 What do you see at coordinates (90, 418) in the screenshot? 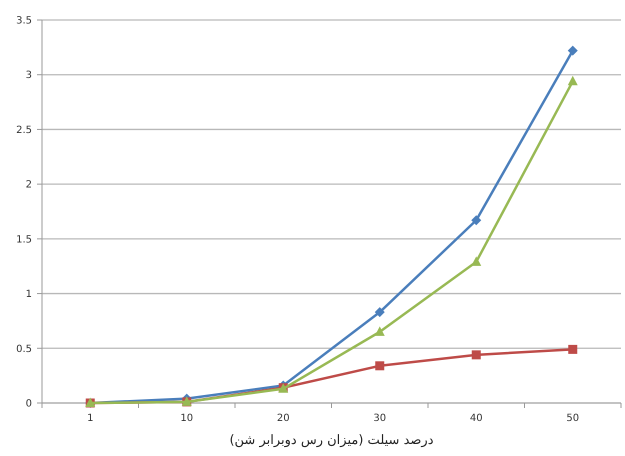
I see `x-tick-label: 1` at bounding box center [90, 418].